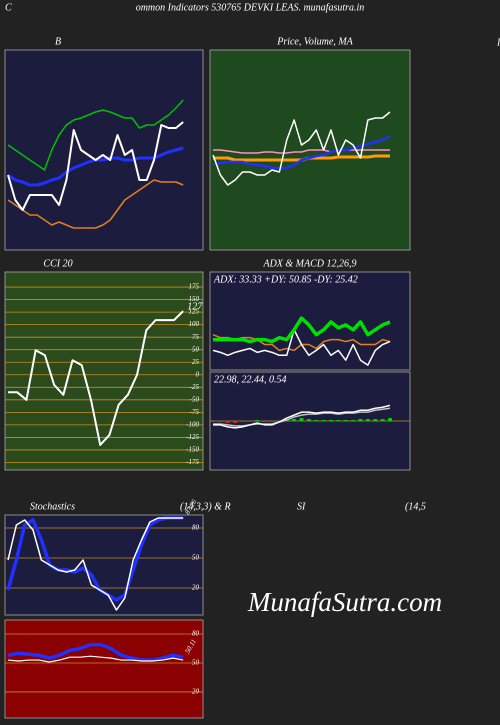  Describe the element at coordinates (309, 263) in the screenshot. I see `panel-title: ADX & MACD 12,26,9` at that location.